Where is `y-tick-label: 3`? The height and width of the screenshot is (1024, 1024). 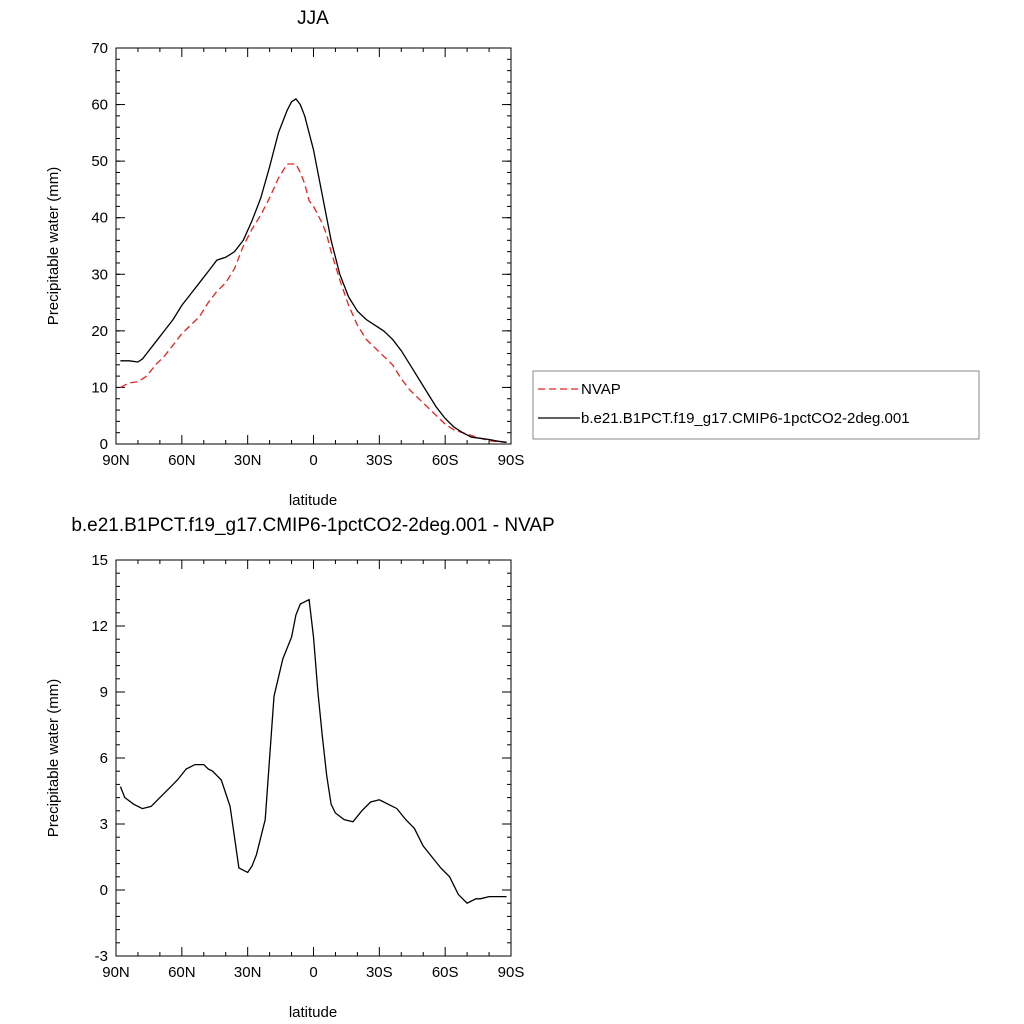 y-tick-label: 3 is located at coordinates (104, 824).